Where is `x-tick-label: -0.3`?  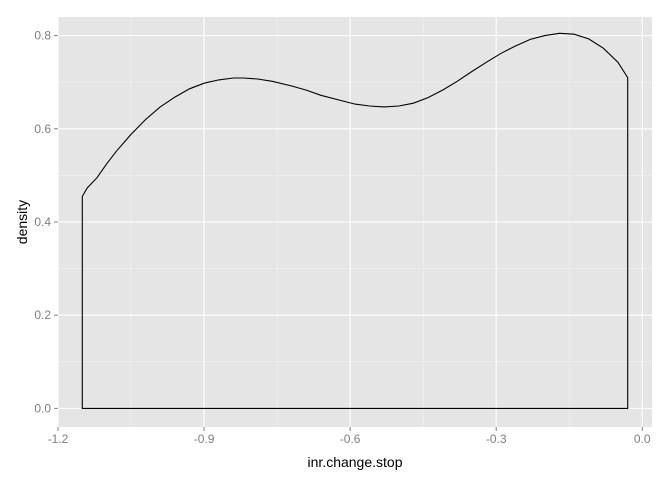 x-tick-label: -0.3 is located at coordinates (496, 439).